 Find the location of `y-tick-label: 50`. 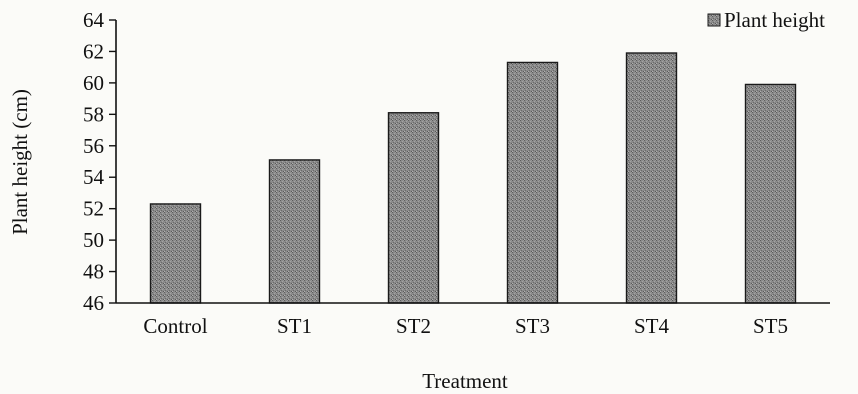

y-tick-label: 50 is located at coordinates (93, 240).